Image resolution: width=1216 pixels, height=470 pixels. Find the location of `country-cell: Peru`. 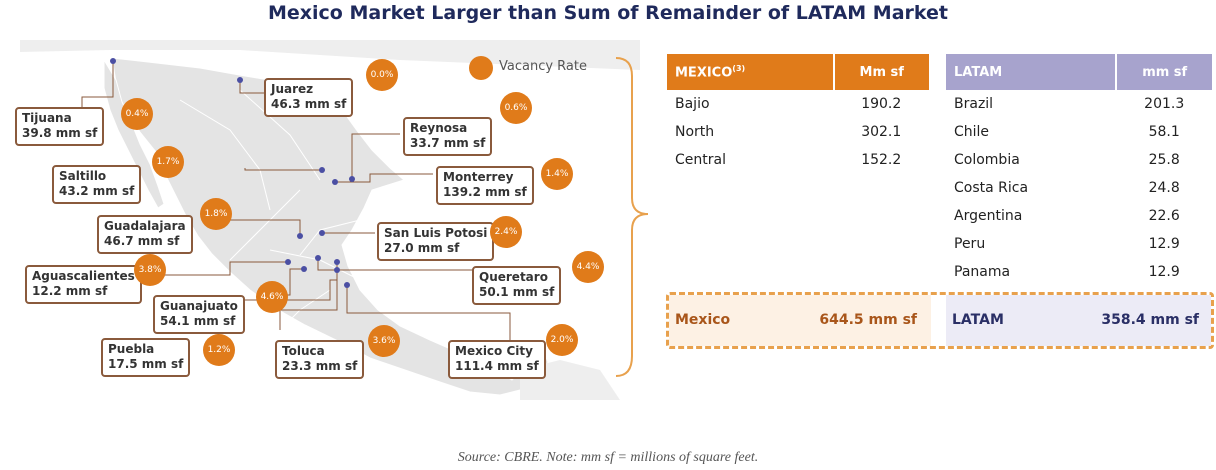

country-cell: Peru is located at coordinates (970, 244).